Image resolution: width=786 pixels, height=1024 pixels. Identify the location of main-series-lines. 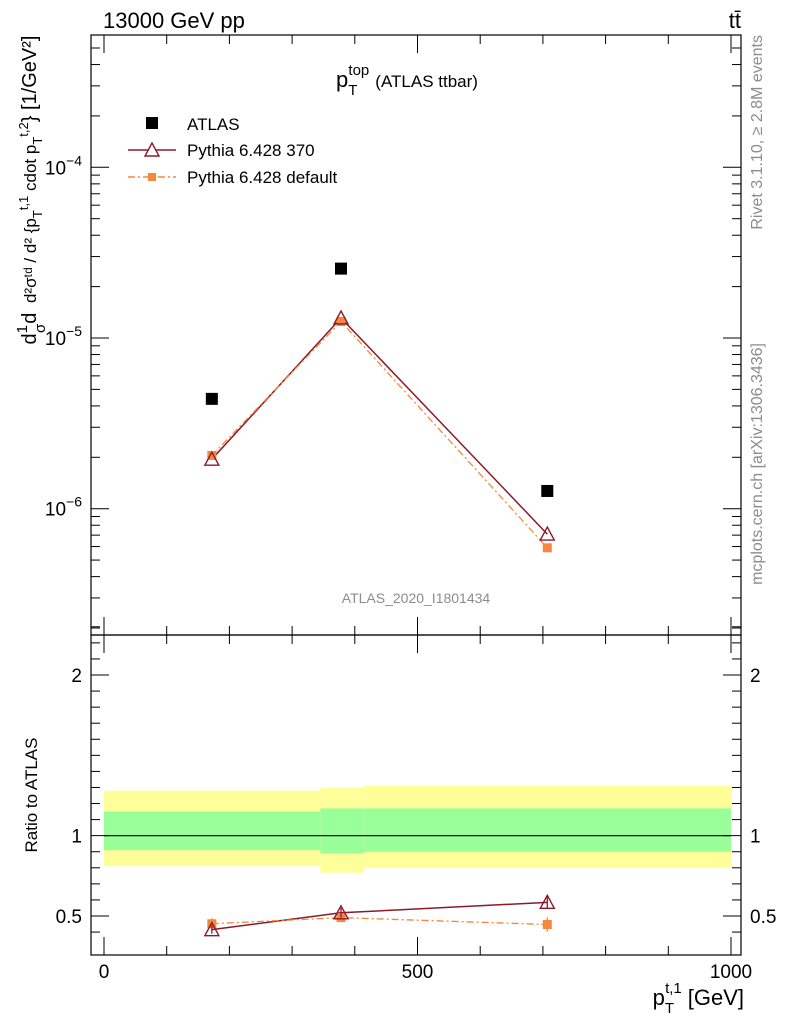
(379, 432).